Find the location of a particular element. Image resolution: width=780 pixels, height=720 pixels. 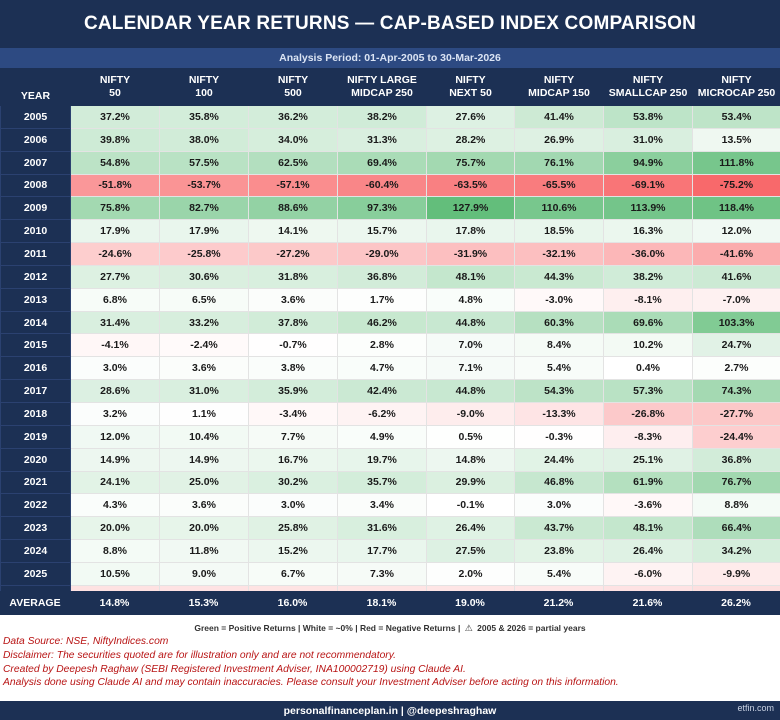

return-cell: -25.8% is located at coordinates (204, 254).